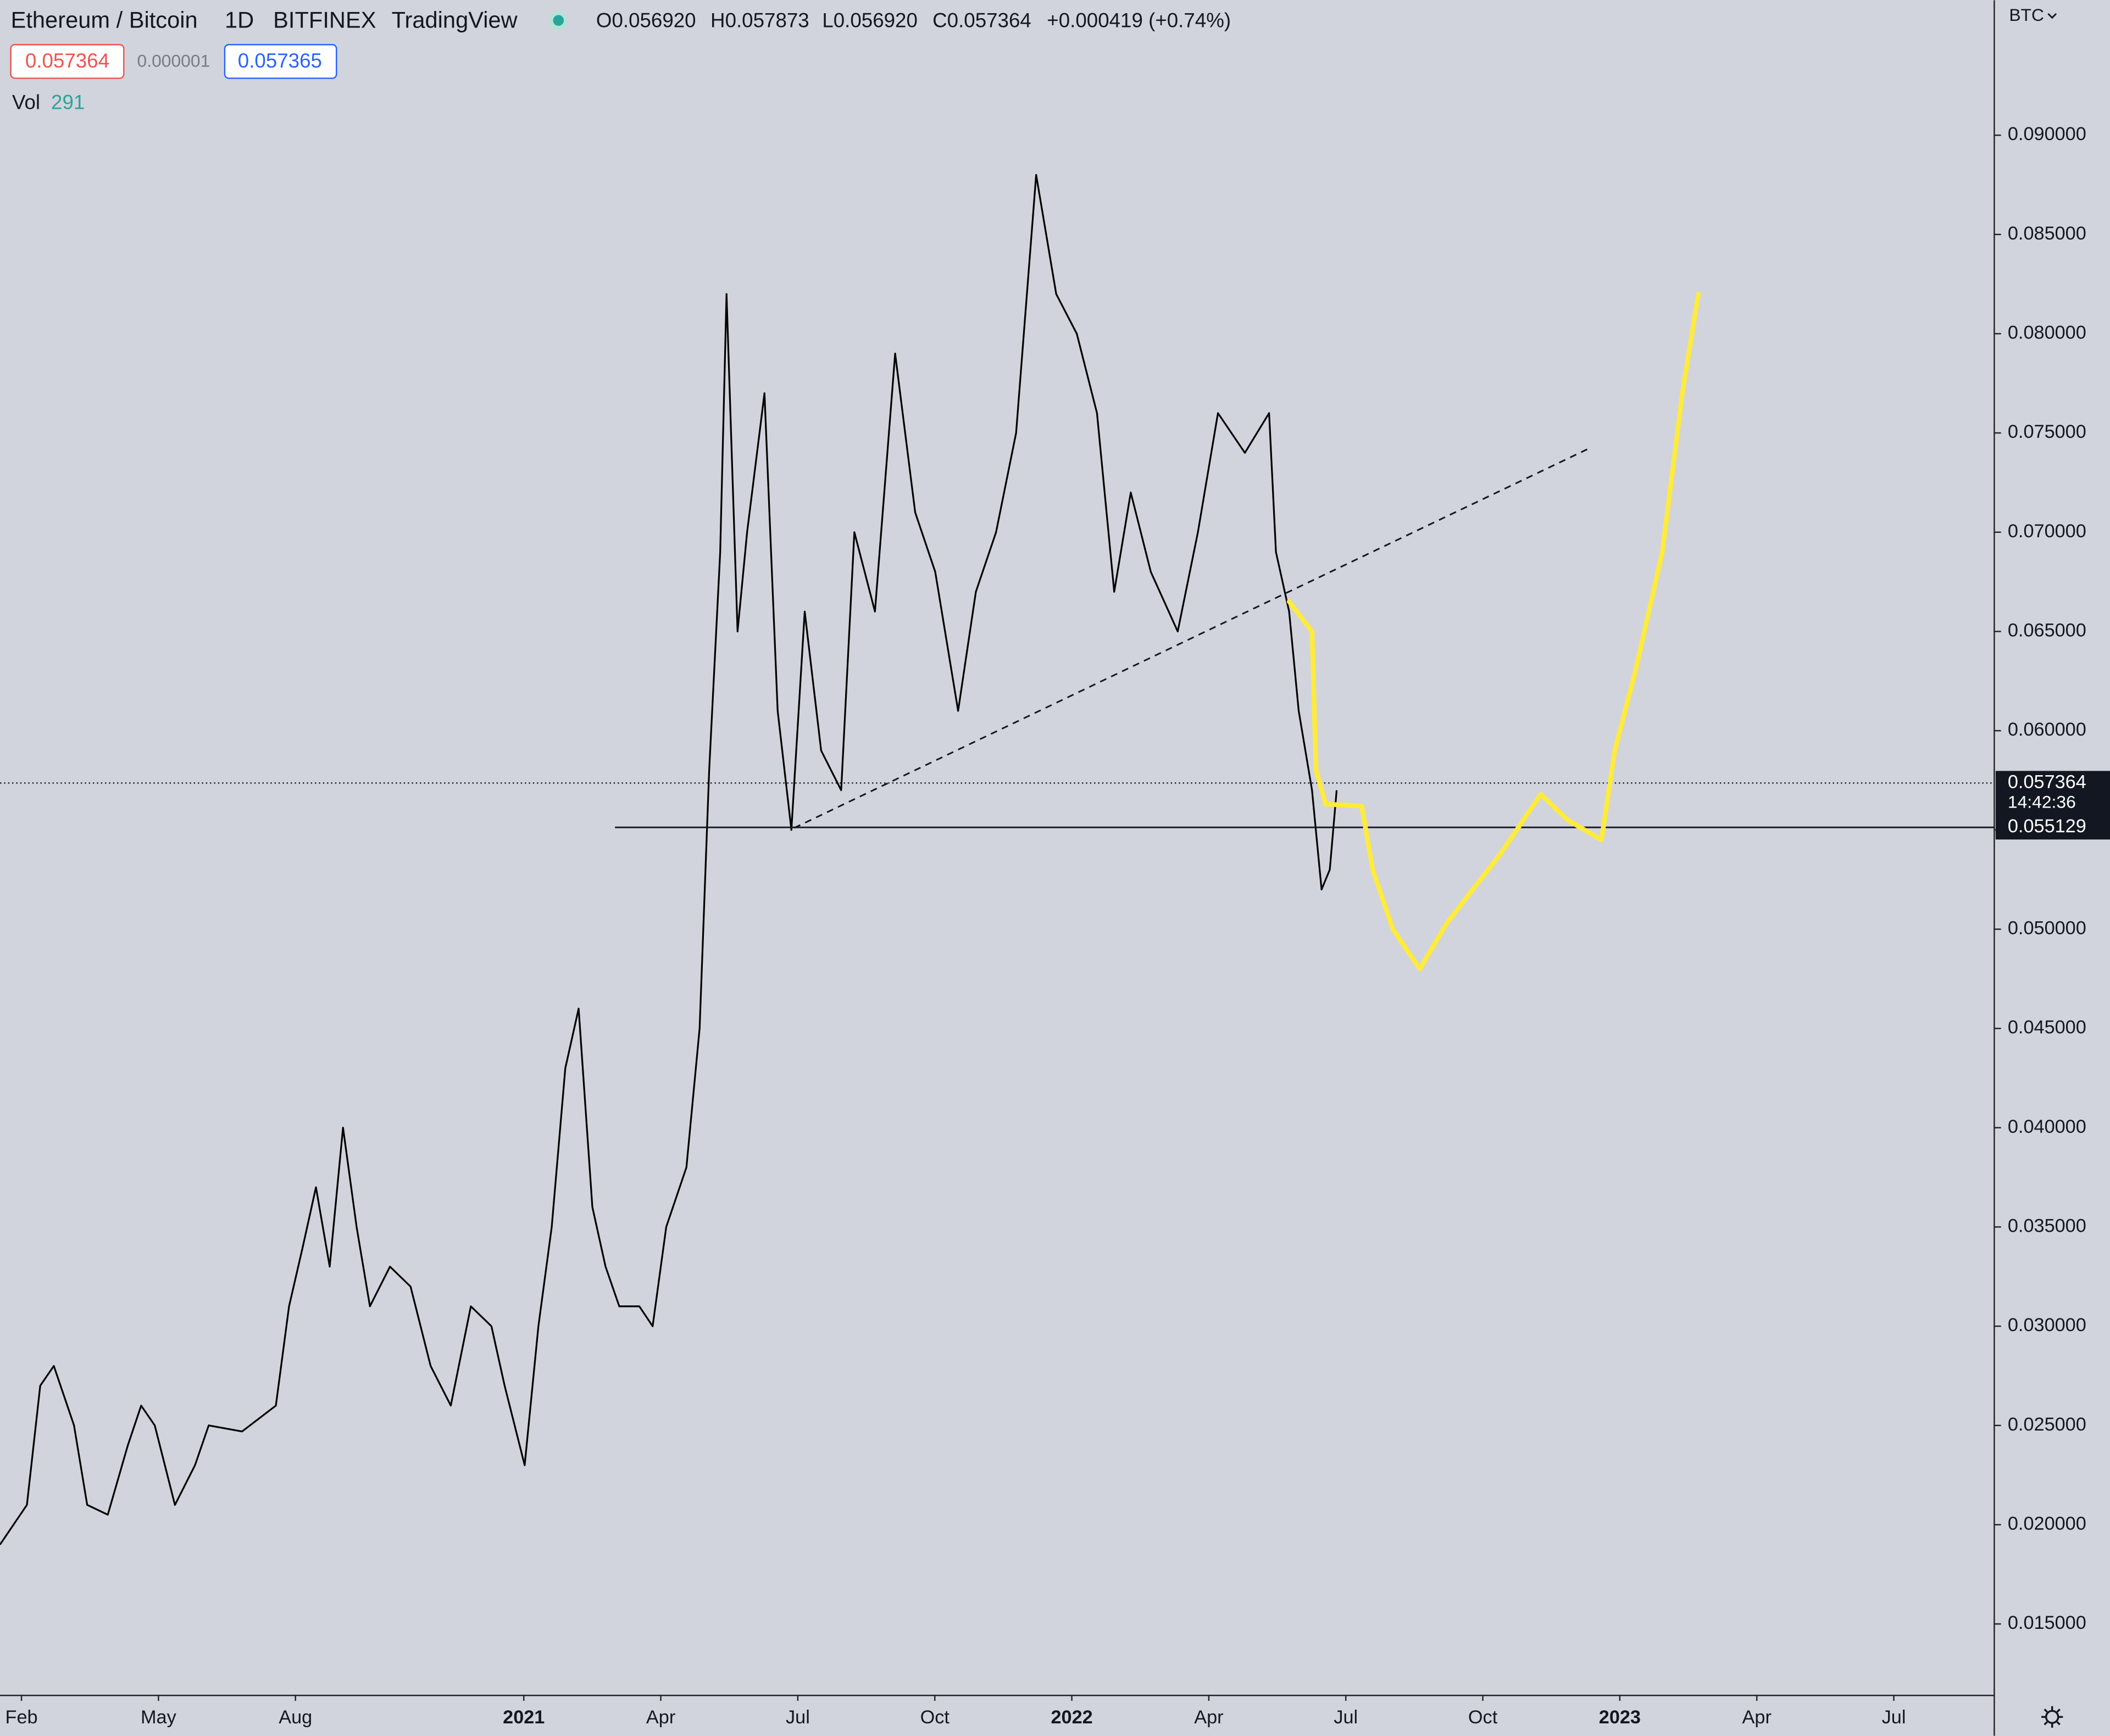 The height and width of the screenshot is (1736, 2110). I want to click on spread: 0.000001, so click(173, 60).